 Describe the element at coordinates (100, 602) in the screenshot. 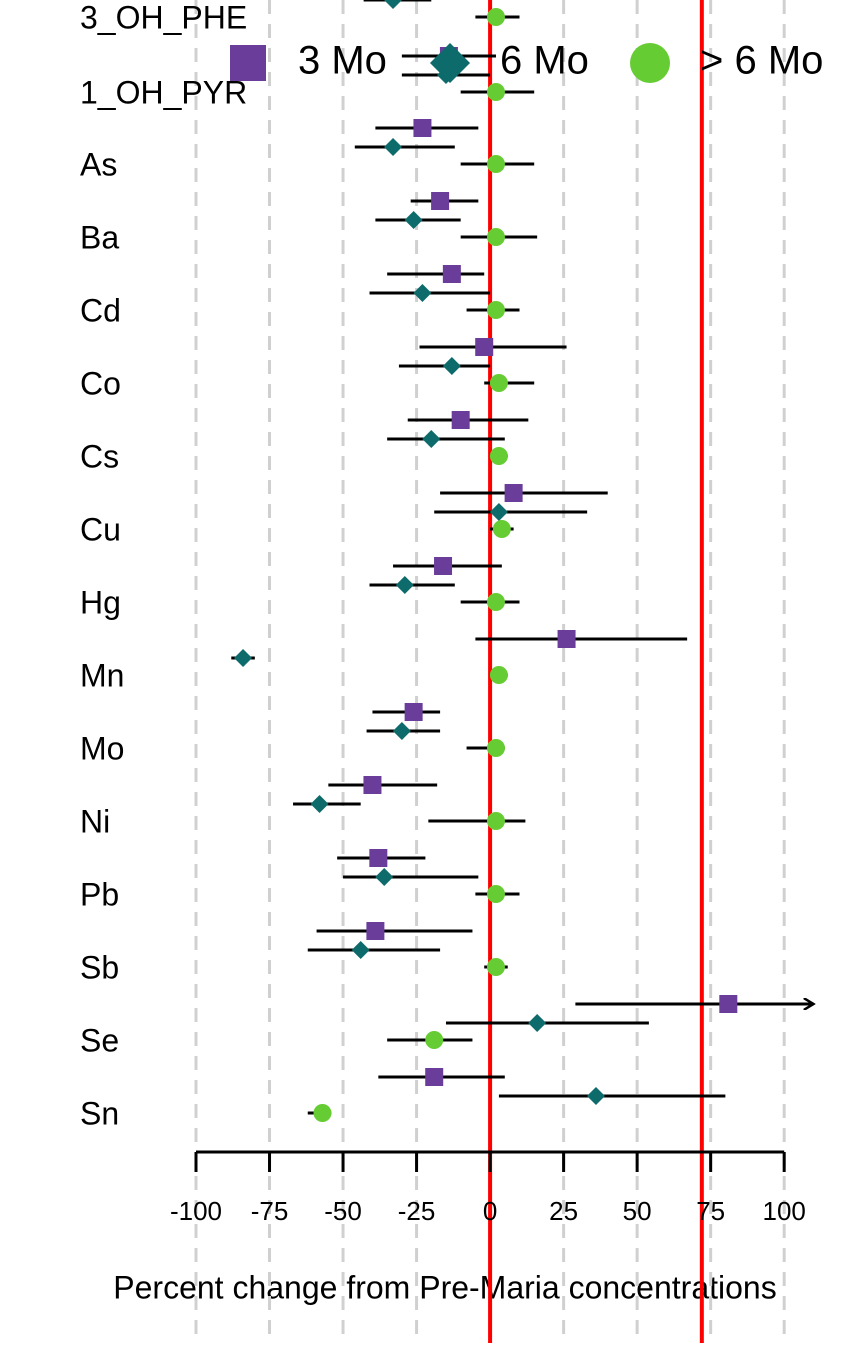

I see `category-label: Hg` at that location.